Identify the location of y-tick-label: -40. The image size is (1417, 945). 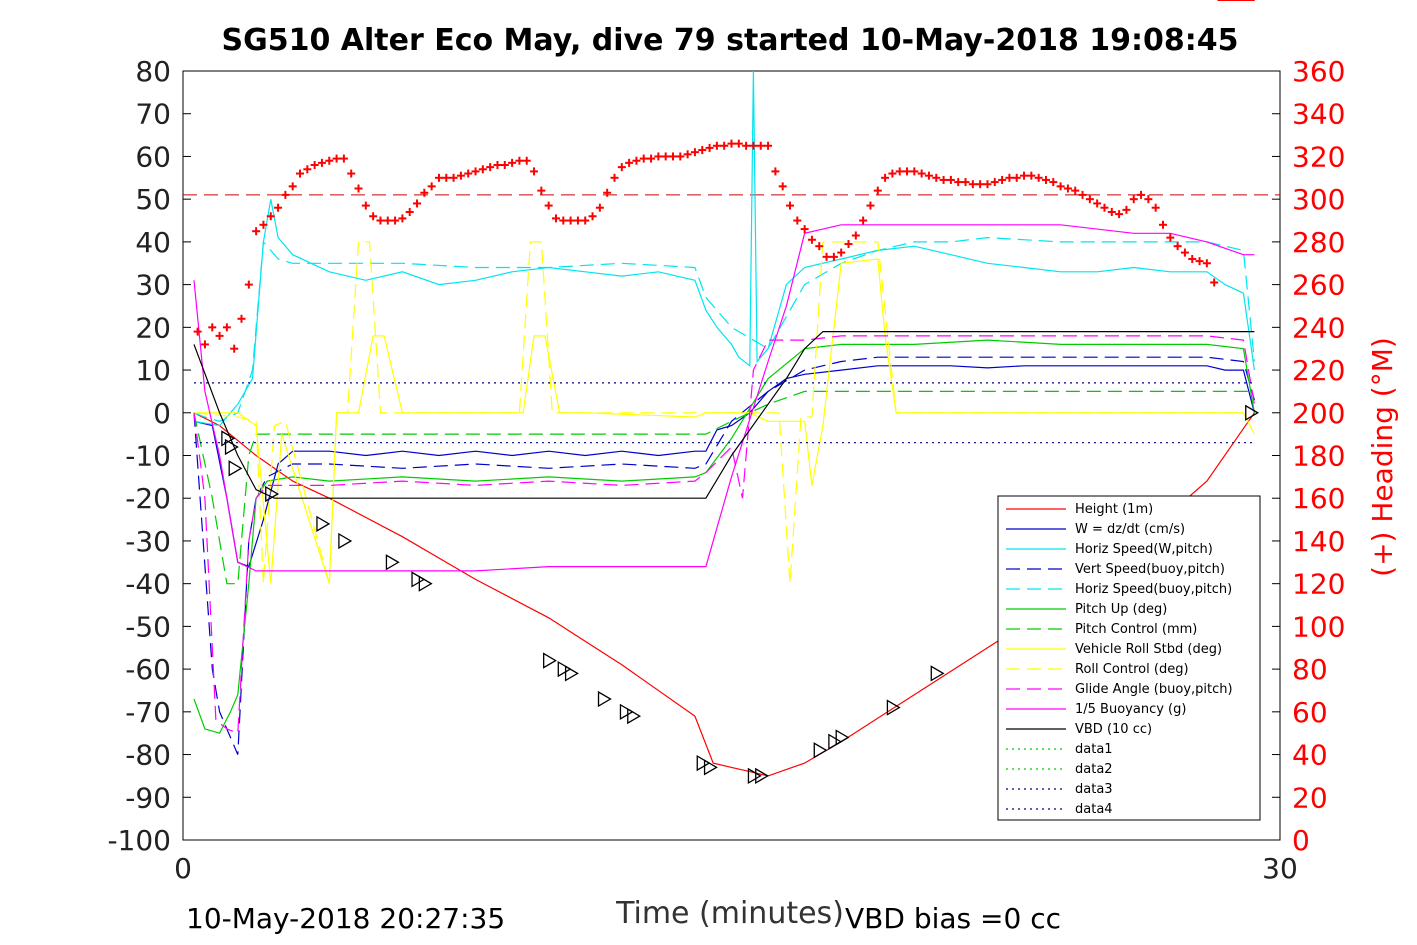
(148, 584).